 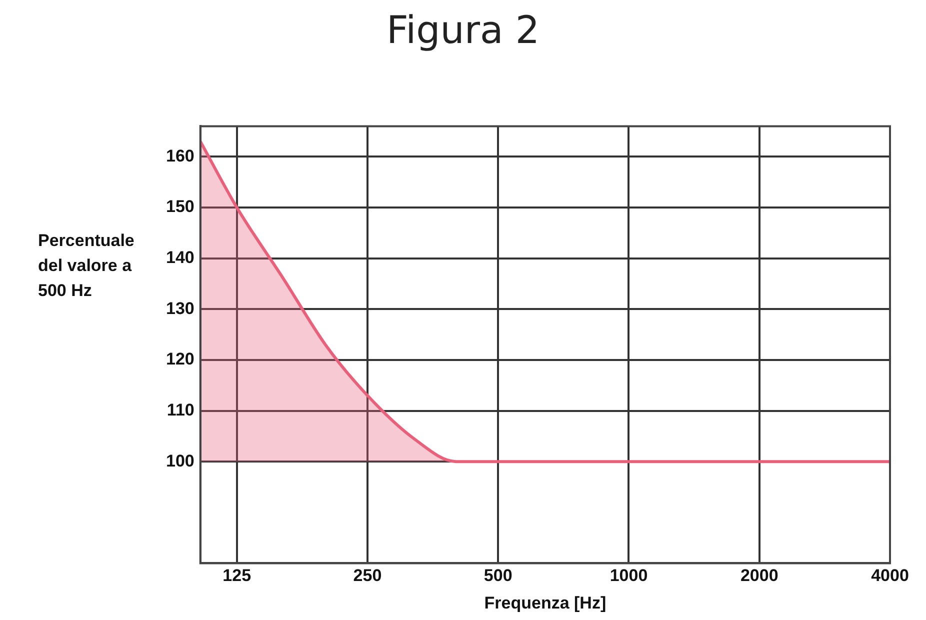 I want to click on x-tick-label: 1000, so click(x=629, y=576).